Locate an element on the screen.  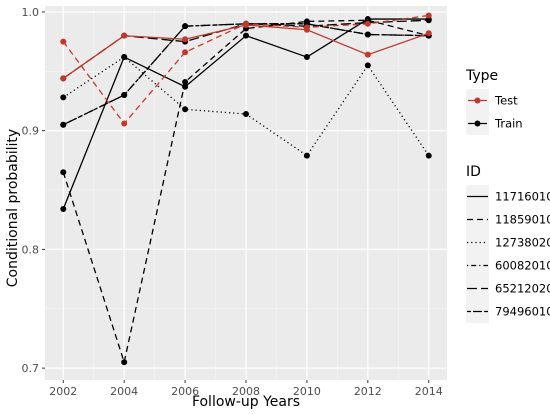
id-legend-item-60082010: 60082010 is located at coordinates (508, 265).